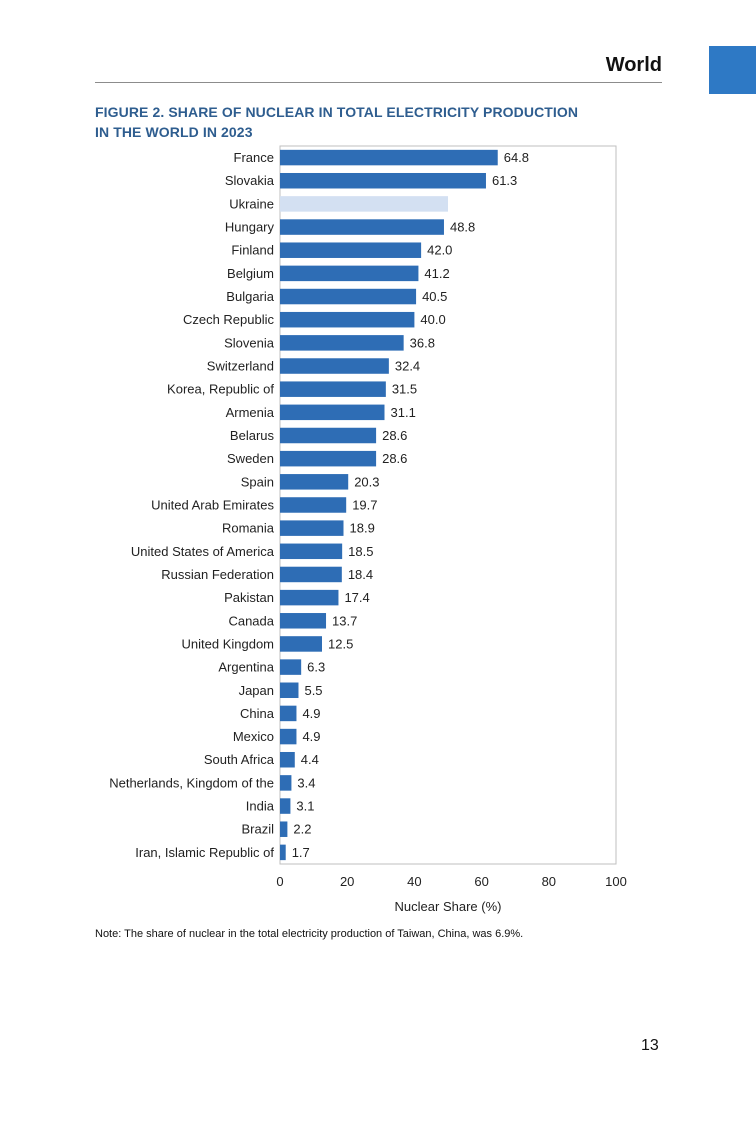 The height and width of the screenshot is (1134, 756). I want to click on bar-bulgaria, so click(348, 296).